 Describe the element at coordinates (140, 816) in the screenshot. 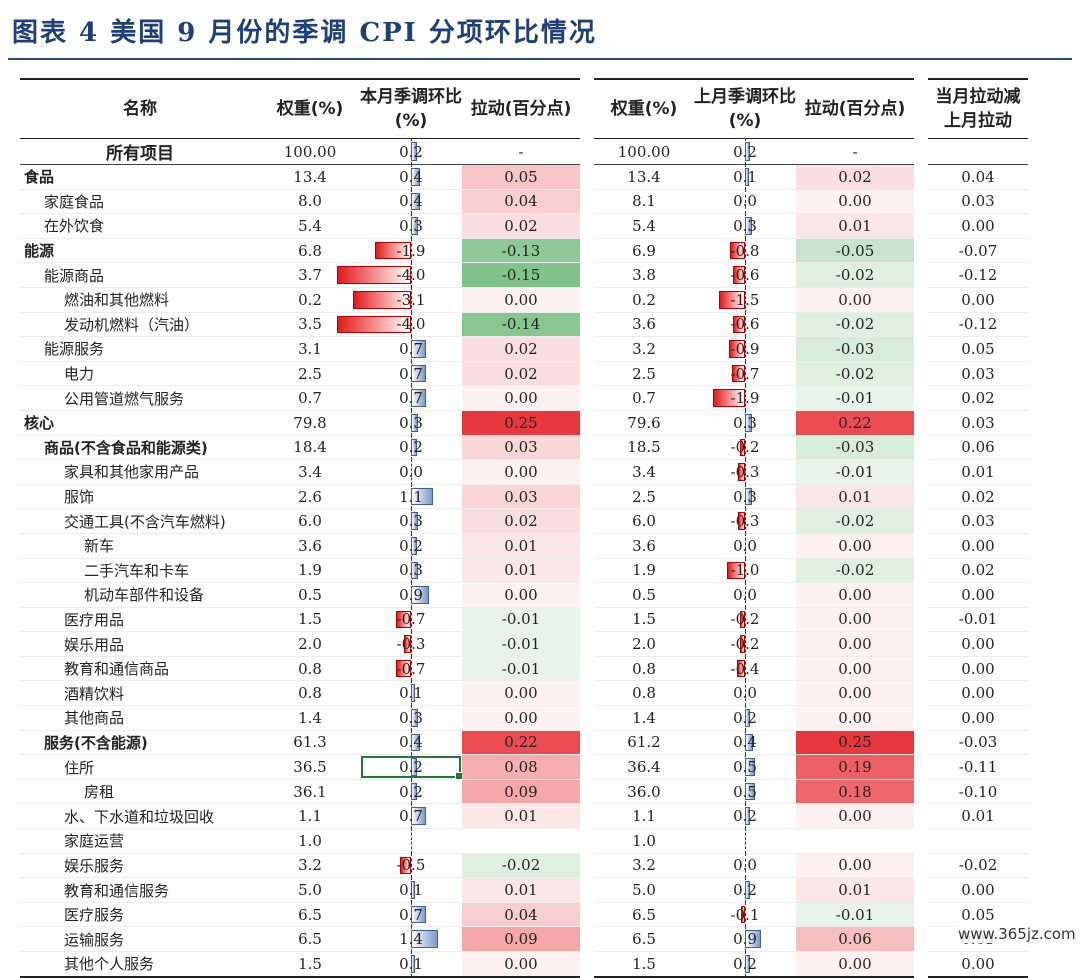

I see `item-name: 水、下水道和垃圾回收` at that location.